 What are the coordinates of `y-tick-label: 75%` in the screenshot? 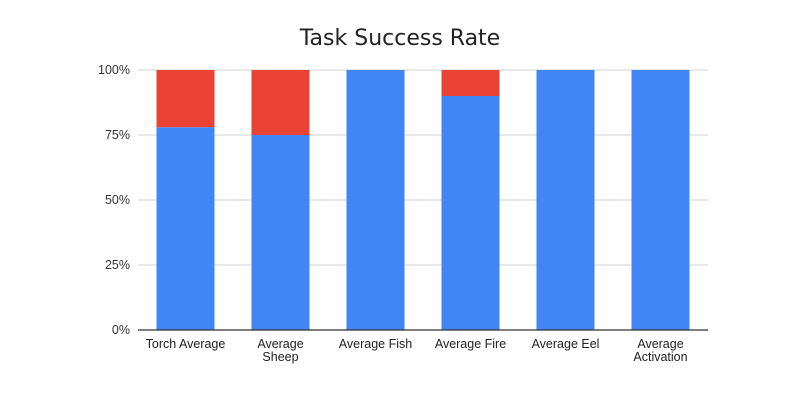 It's located at (117, 135).